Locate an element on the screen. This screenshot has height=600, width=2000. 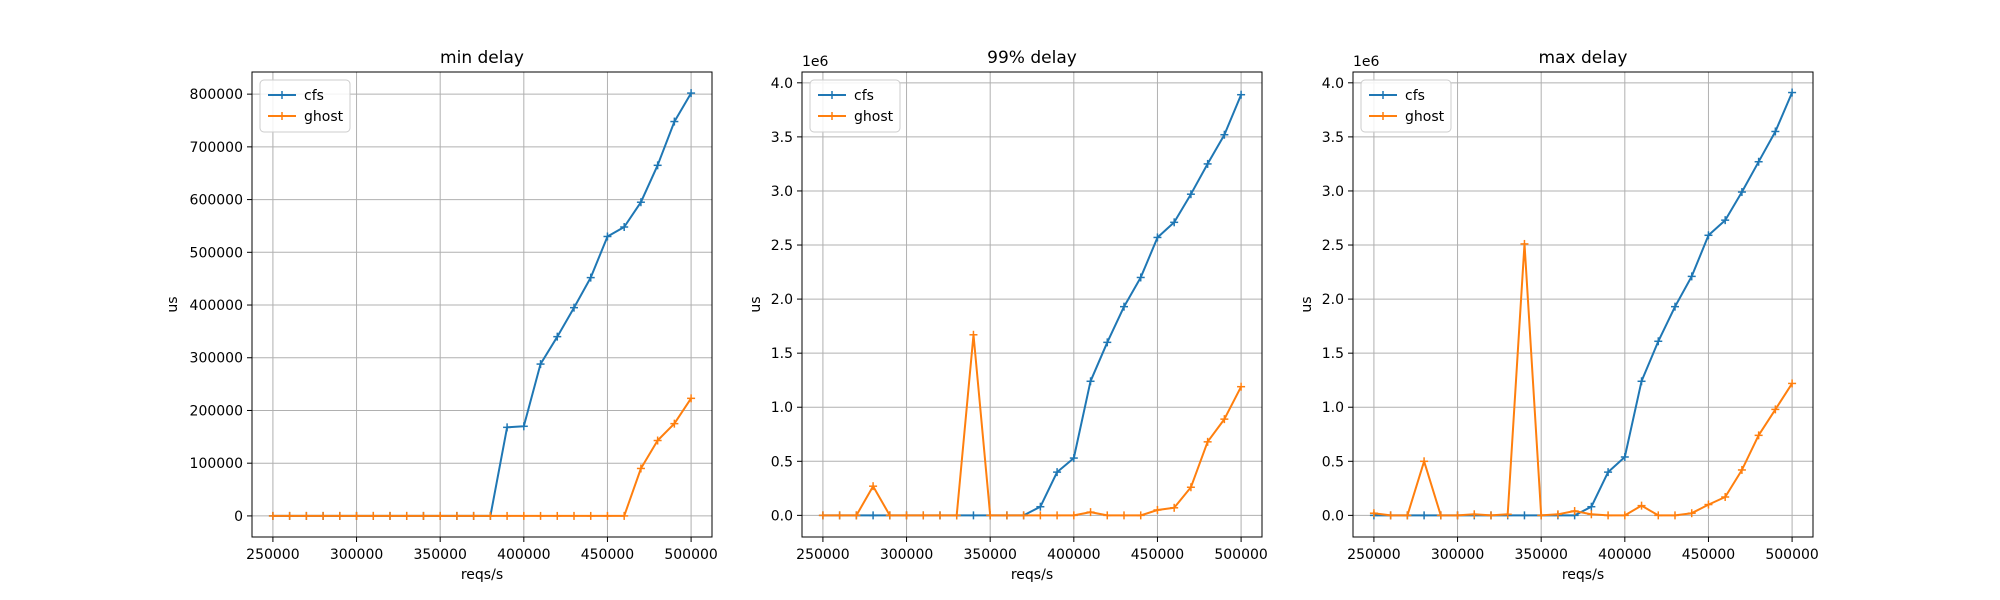
y-tick-label: 3.5 is located at coordinates (782, 138).